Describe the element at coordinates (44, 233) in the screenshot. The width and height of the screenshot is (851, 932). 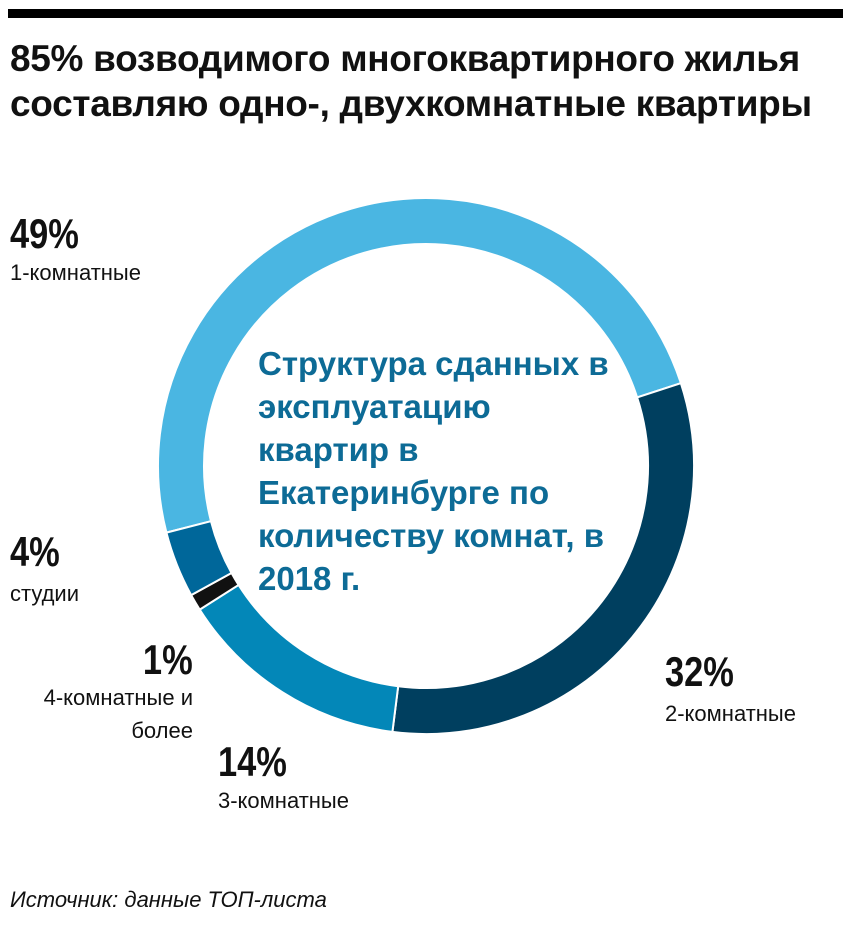
I see `value-label: 49%` at that location.